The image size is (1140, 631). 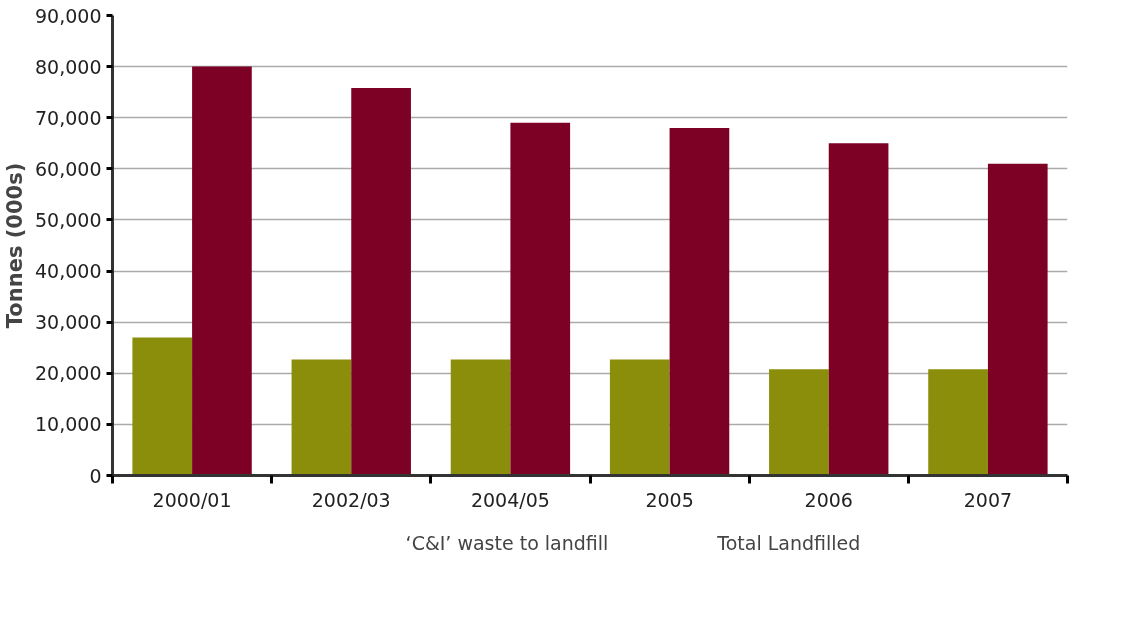 I want to click on x-tick-label: 2007, so click(x=988, y=499).